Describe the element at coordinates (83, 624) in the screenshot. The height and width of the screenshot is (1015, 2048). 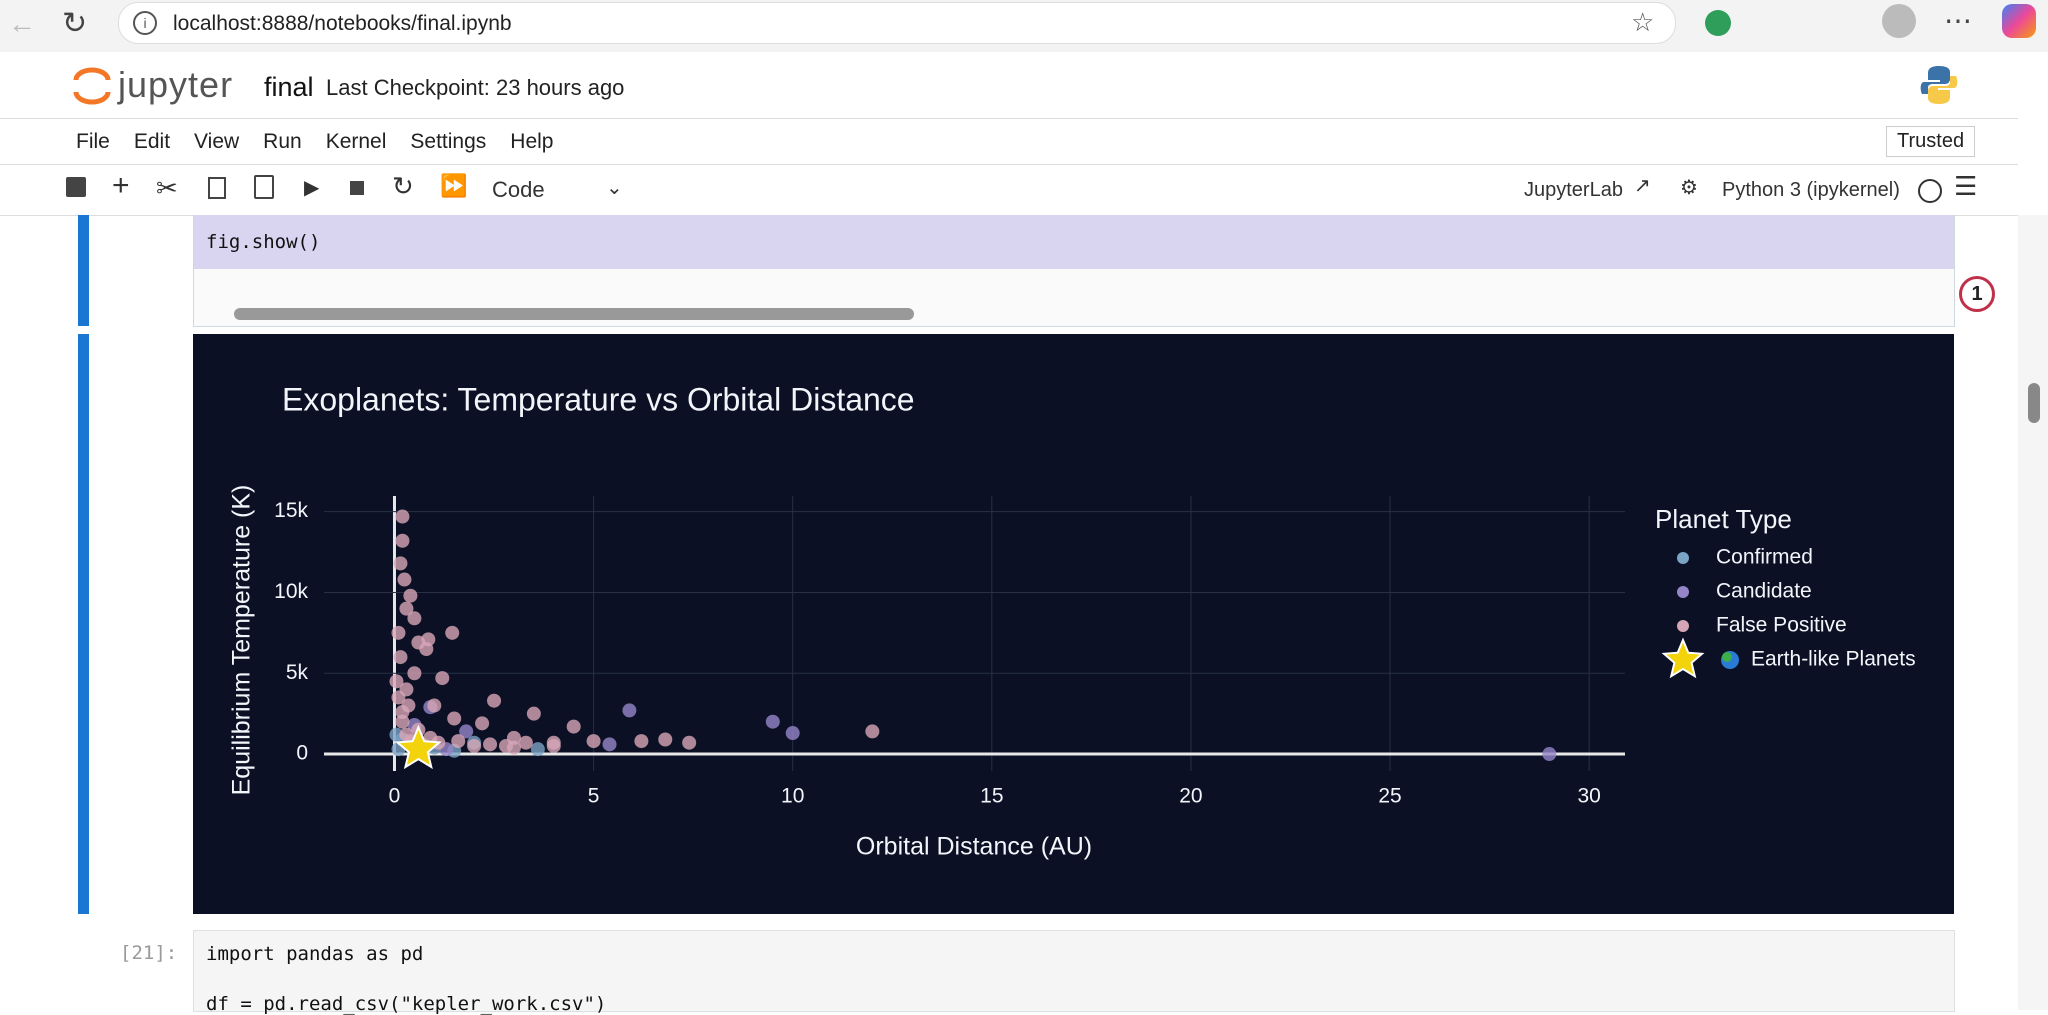
I see `output-bar` at that location.